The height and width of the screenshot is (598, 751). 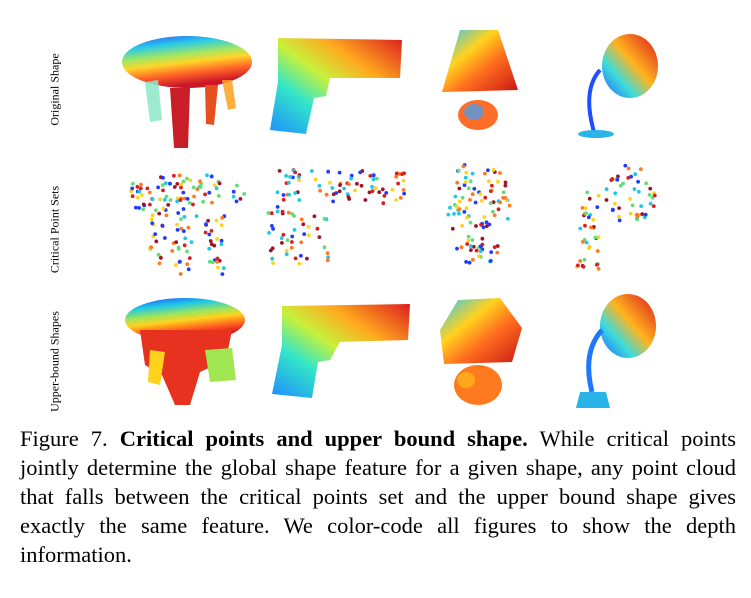 I want to click on upper-bound-lamp-shade, so click(x=481, y=351).